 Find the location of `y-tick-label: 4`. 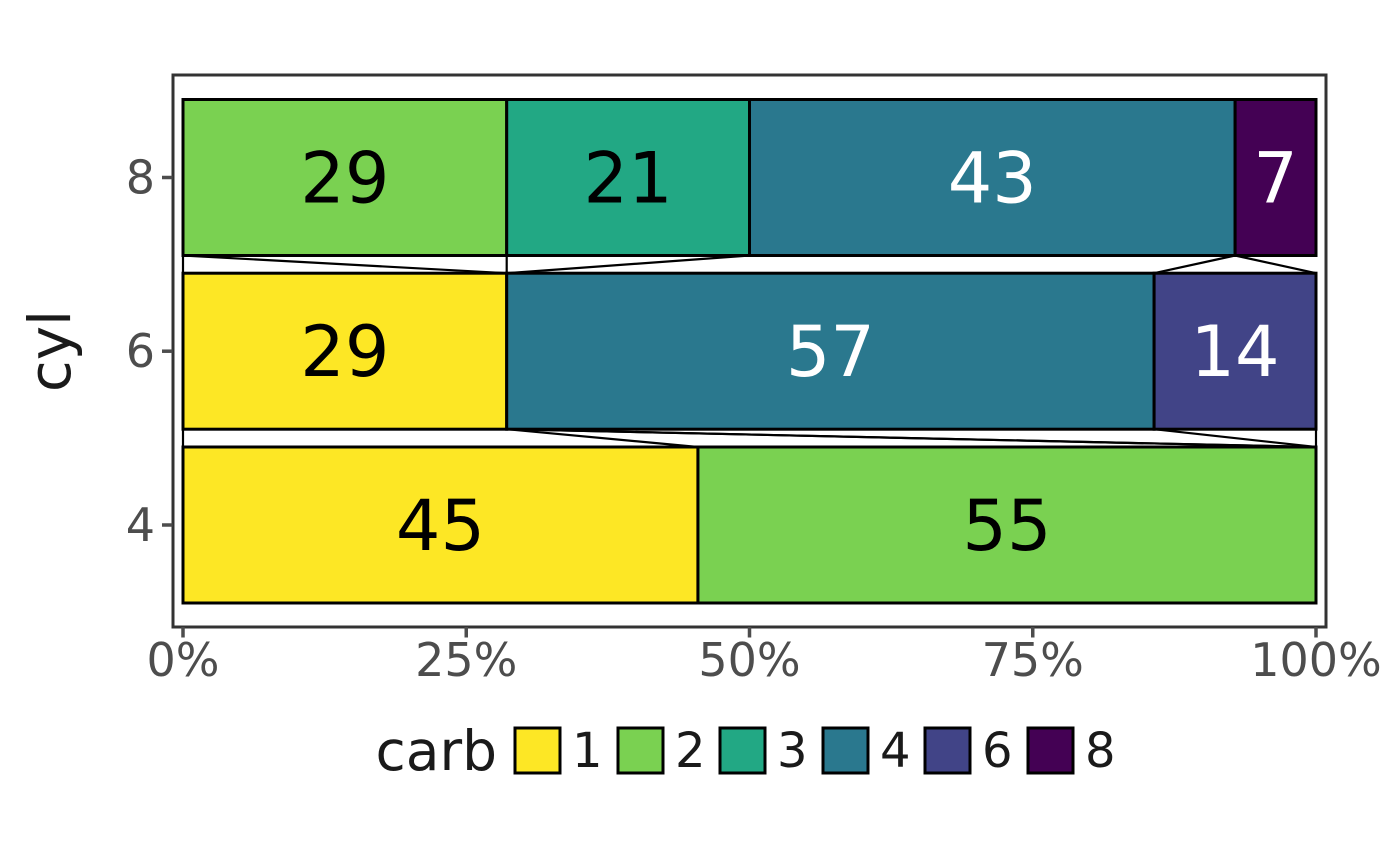

y-tick-label: 4 is located at coordinates (140, 525).